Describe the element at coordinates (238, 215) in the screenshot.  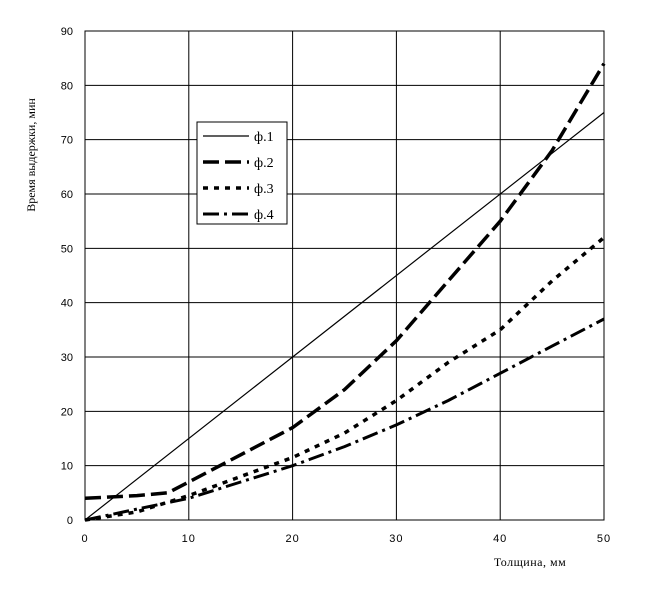
I see `legend-item: ф.4` at that location.